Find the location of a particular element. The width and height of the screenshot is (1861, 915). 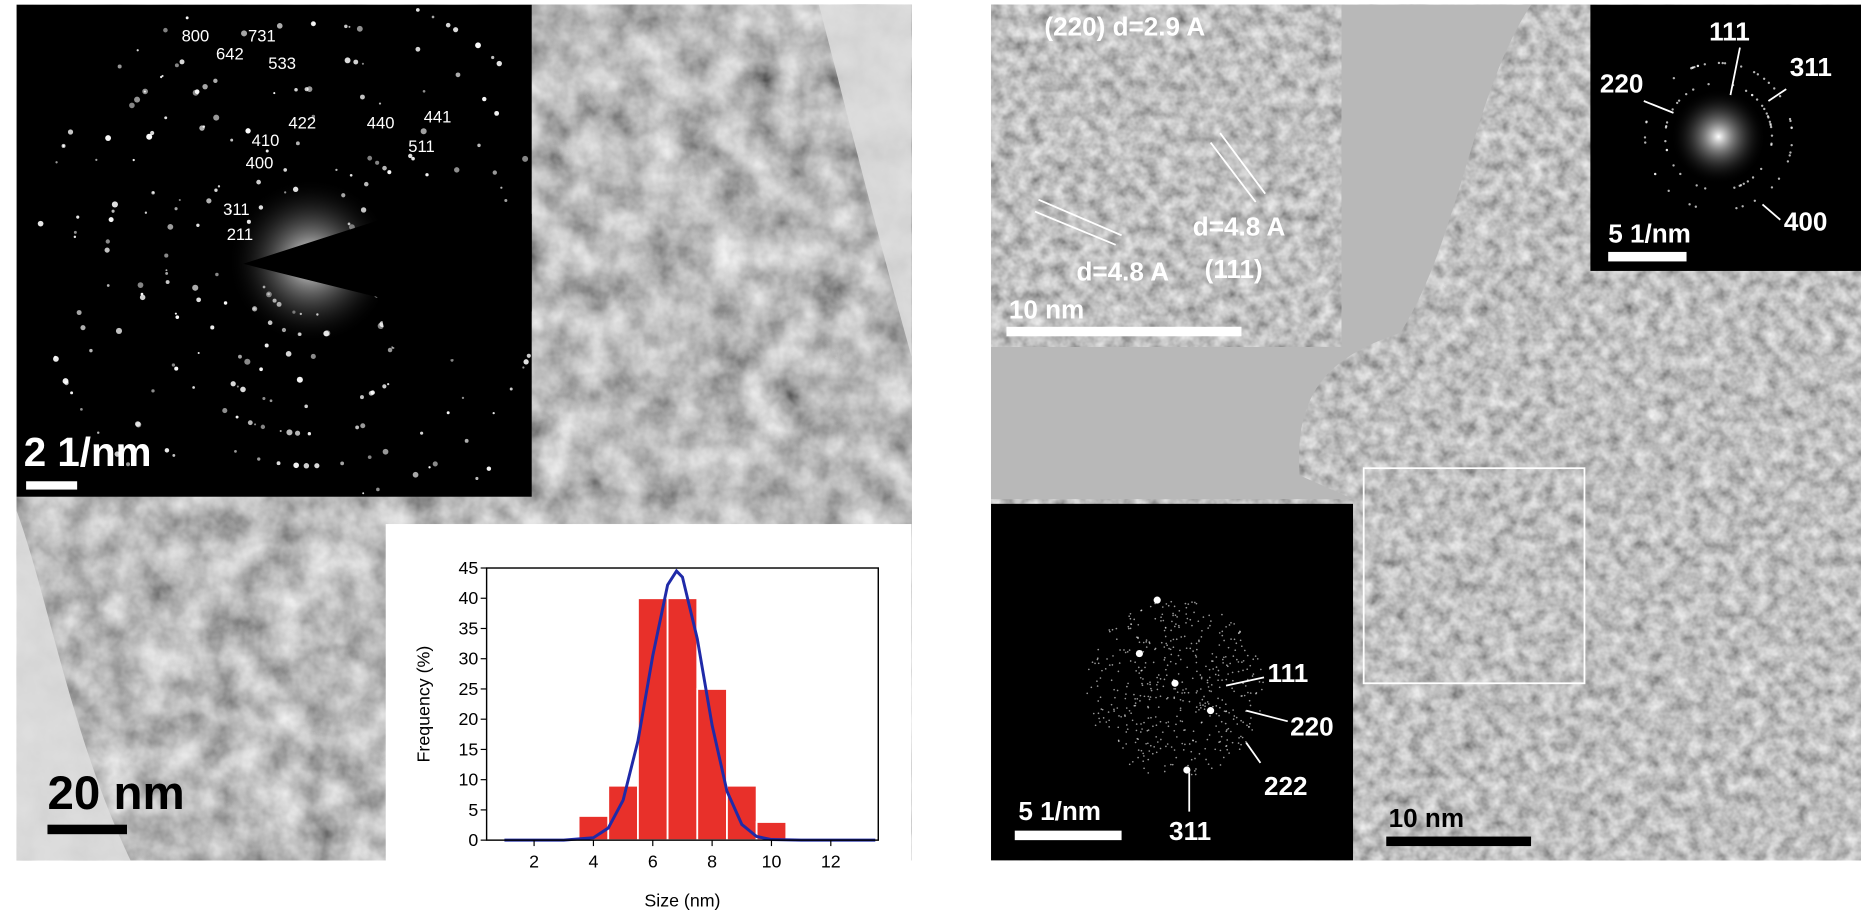

y-tick-label: 5 is located at coordinates (473, 810).